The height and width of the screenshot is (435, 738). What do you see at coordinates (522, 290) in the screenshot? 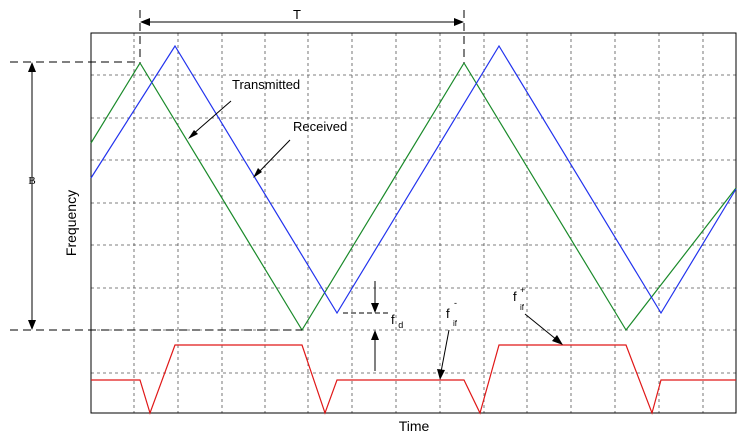
I see `if-plus-sup: +` at bounding box center [522, 290].